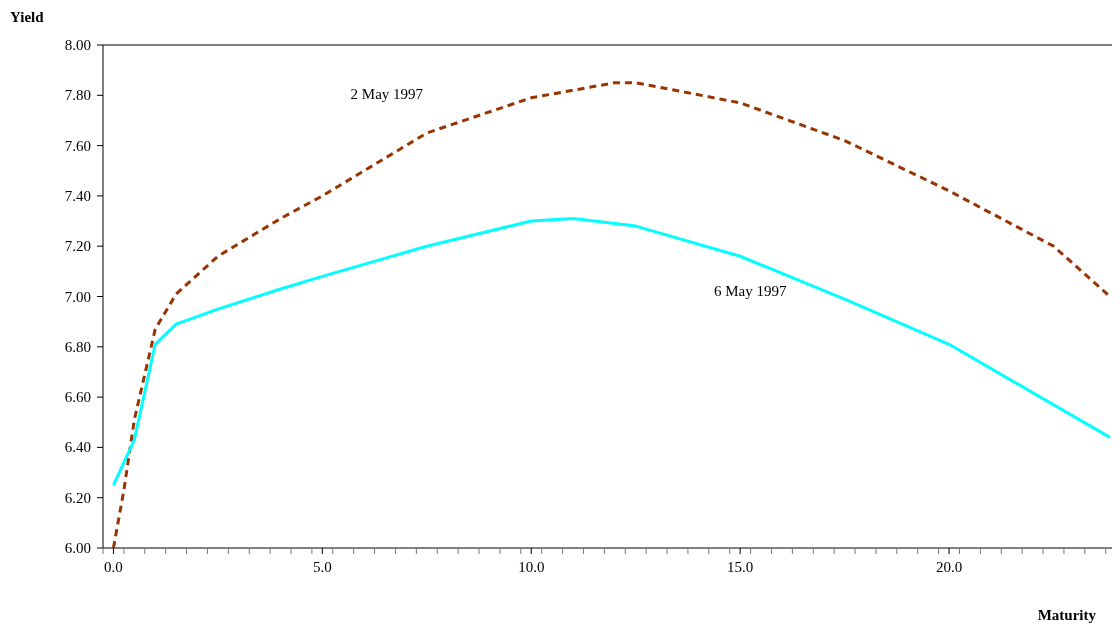  Describe the element at coordinates (77, 497) in the screenshot. I see `y-tick-label: 6.20` at that location.